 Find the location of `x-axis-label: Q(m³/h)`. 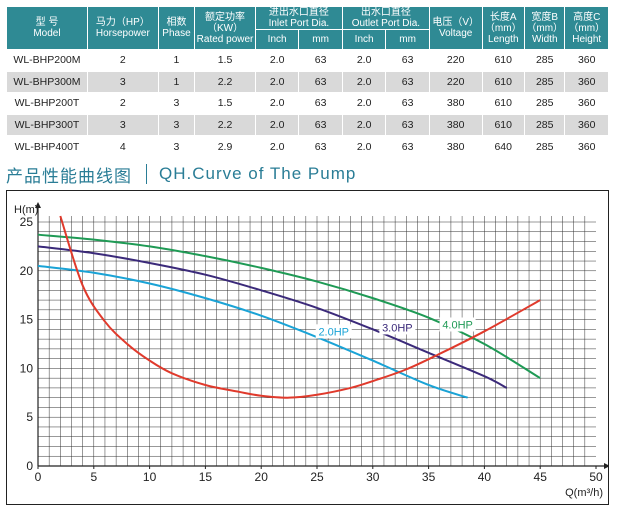

x-axis-label: Q(m³/h) is located at coordinates (584, 493).